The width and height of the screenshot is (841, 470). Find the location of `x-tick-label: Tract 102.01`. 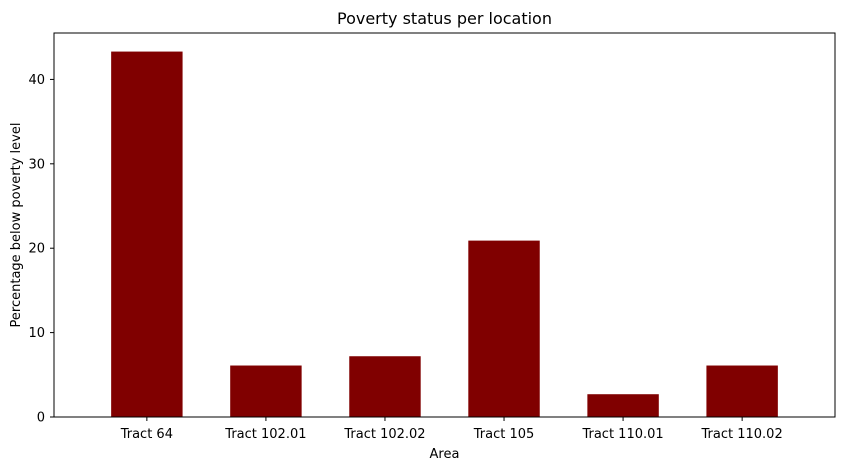

x-tick-label: Tract 102.01 is located at coordinates (265, 434).